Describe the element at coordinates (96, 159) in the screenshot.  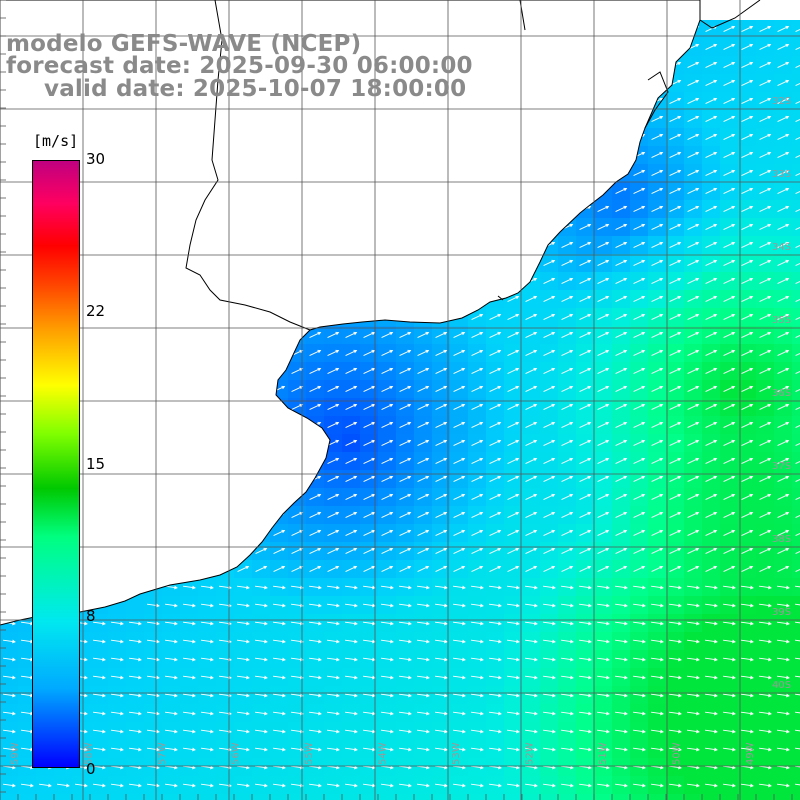
I see `colorbar-tick: 30` at that location.